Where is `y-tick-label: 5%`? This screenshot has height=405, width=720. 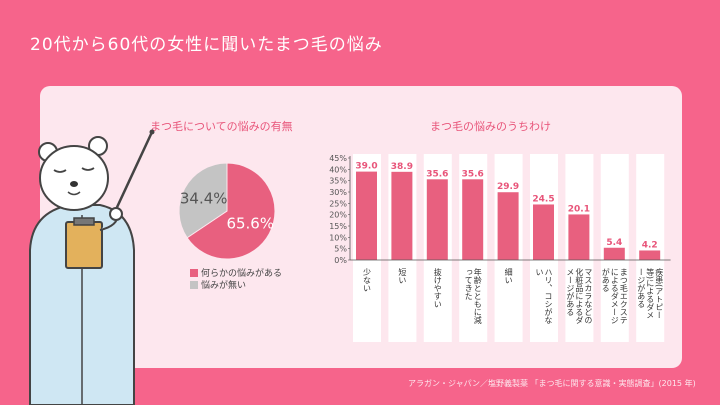
y-tick-label: 5% is located at coordinates (340, 249).